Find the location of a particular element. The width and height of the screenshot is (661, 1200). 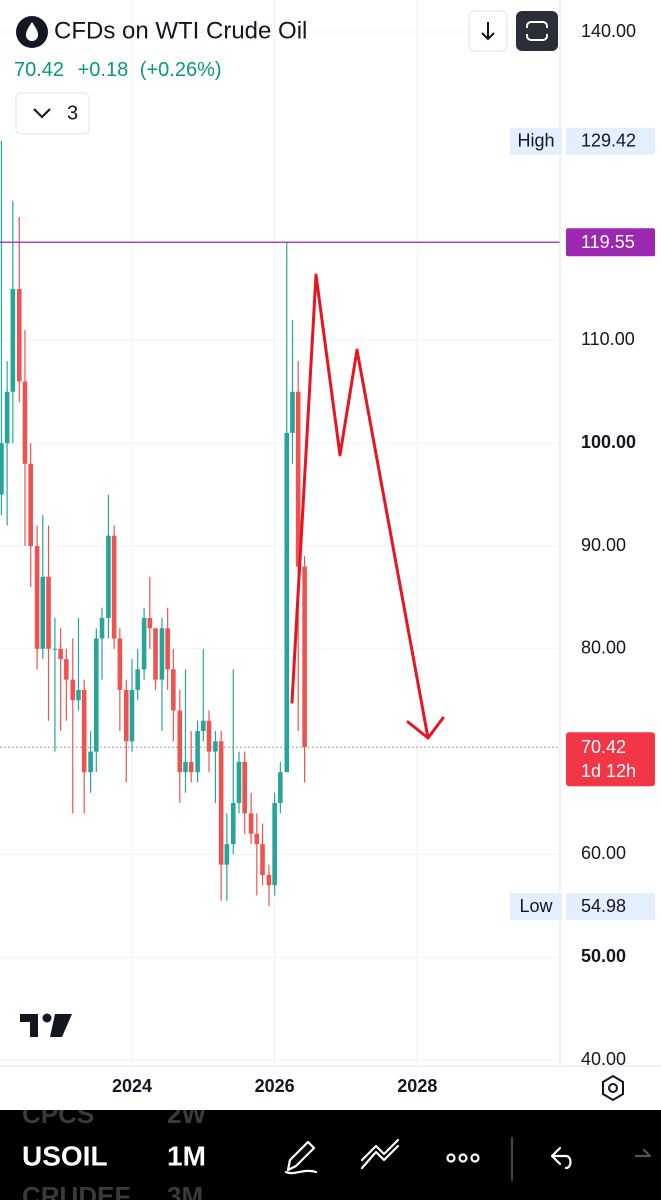

bottom-toolbar: CPCS 2W USOIL 1M CRUDEF 3M is located at coordinates (330, 1149).